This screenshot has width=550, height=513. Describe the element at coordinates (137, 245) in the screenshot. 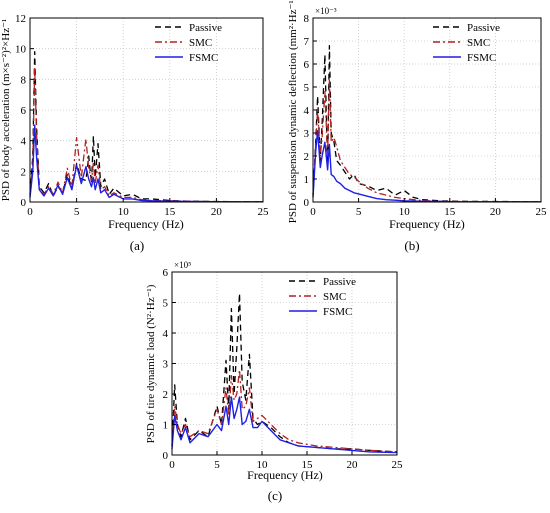

I see `panel-caption: (a)` at that location.